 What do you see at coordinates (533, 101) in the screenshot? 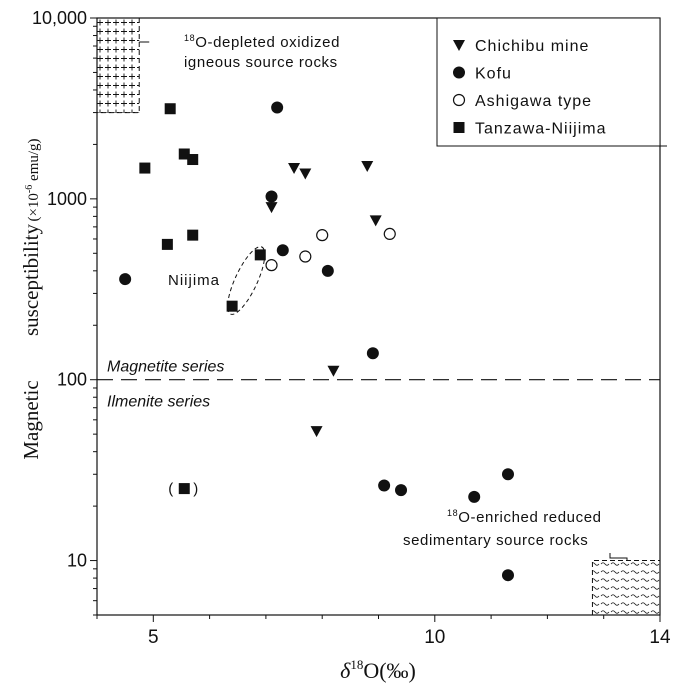
I see `legend-label-ashigawa-type: Ashigawa type` at bounding box center [533, 101].